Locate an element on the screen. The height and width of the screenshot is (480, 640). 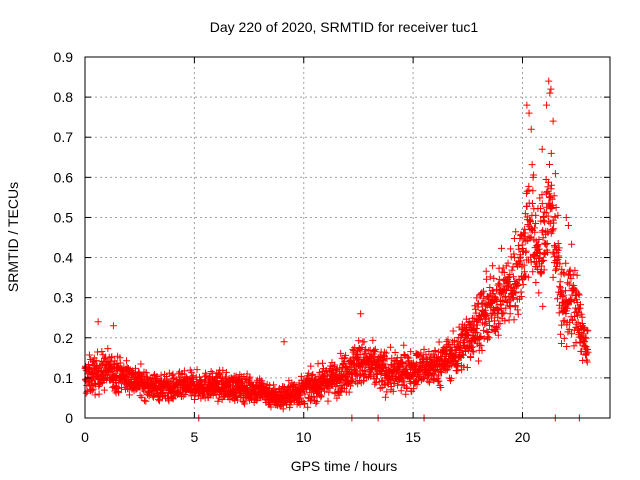
y-tick-label: 0.8 is located at coordinates (64, 97).